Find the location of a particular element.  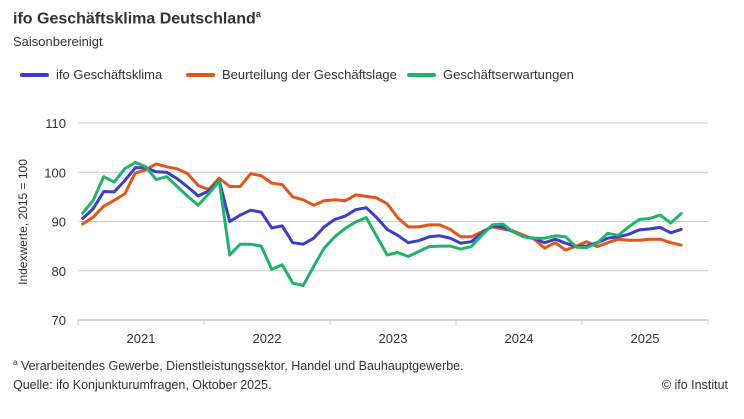

legend-item-geschaeftserwartungen: Geschäftserwartungen is located at coordinates (490, 74).